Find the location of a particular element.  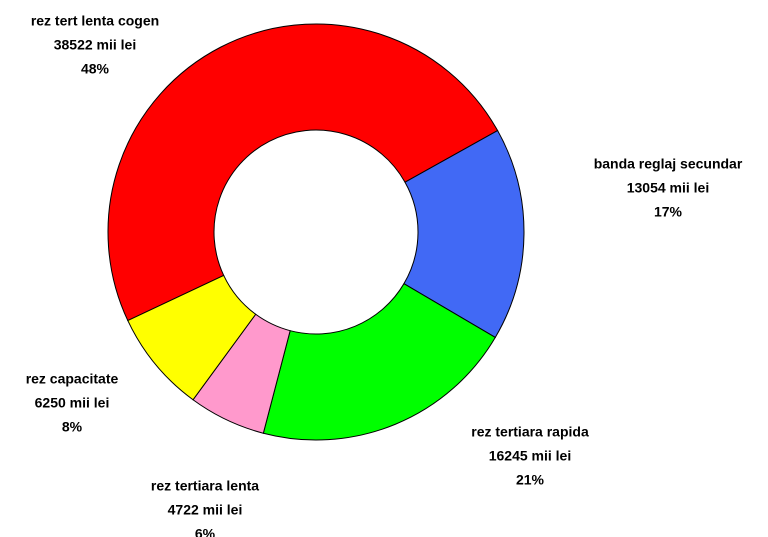

slice-label: rez capacitate is located at coordinates (72, 379).